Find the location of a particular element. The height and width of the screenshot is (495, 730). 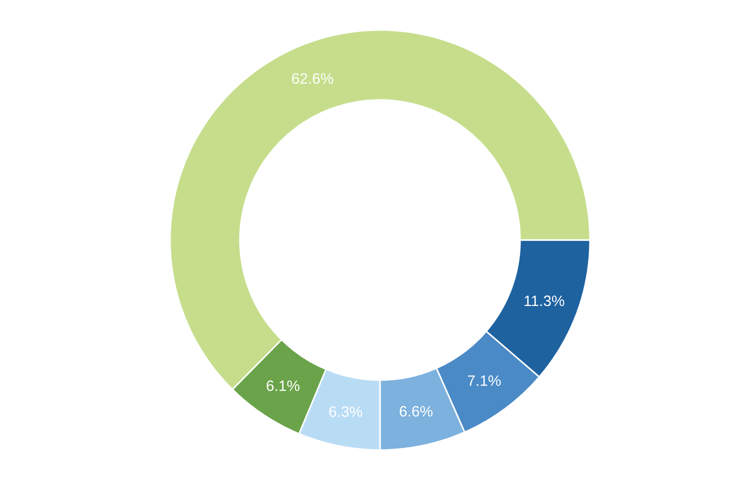

data-label: 11.3% is located at coordinates (544, 301).